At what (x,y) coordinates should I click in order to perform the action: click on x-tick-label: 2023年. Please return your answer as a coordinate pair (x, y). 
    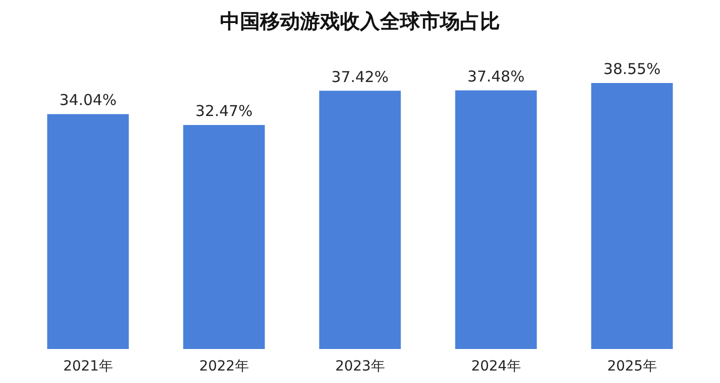
    Looking at the image, I should click on (360, 366).